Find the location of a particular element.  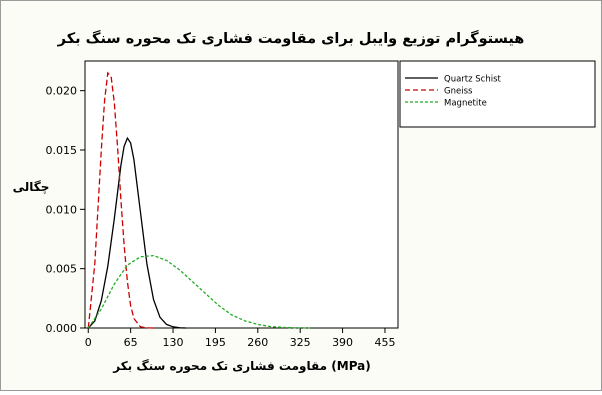

y-tick-label: 0.015 is located at coordinates (62, 150).